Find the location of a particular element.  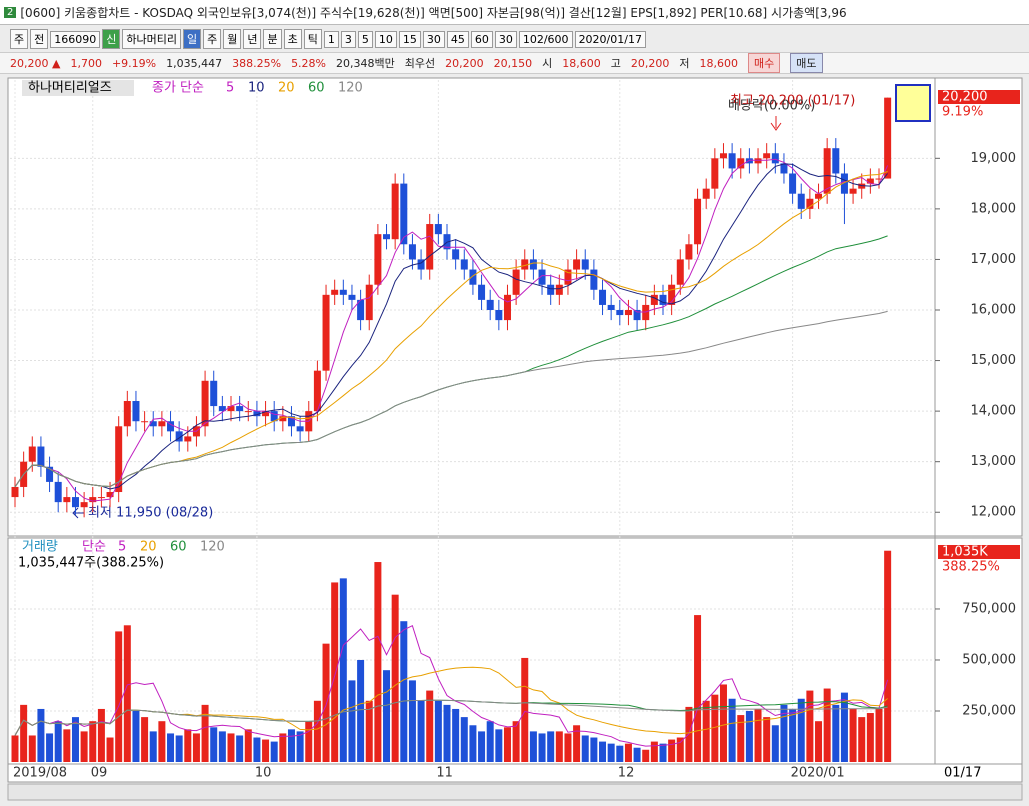

toolbar-button: 45 is located at coordinates (457, 39).